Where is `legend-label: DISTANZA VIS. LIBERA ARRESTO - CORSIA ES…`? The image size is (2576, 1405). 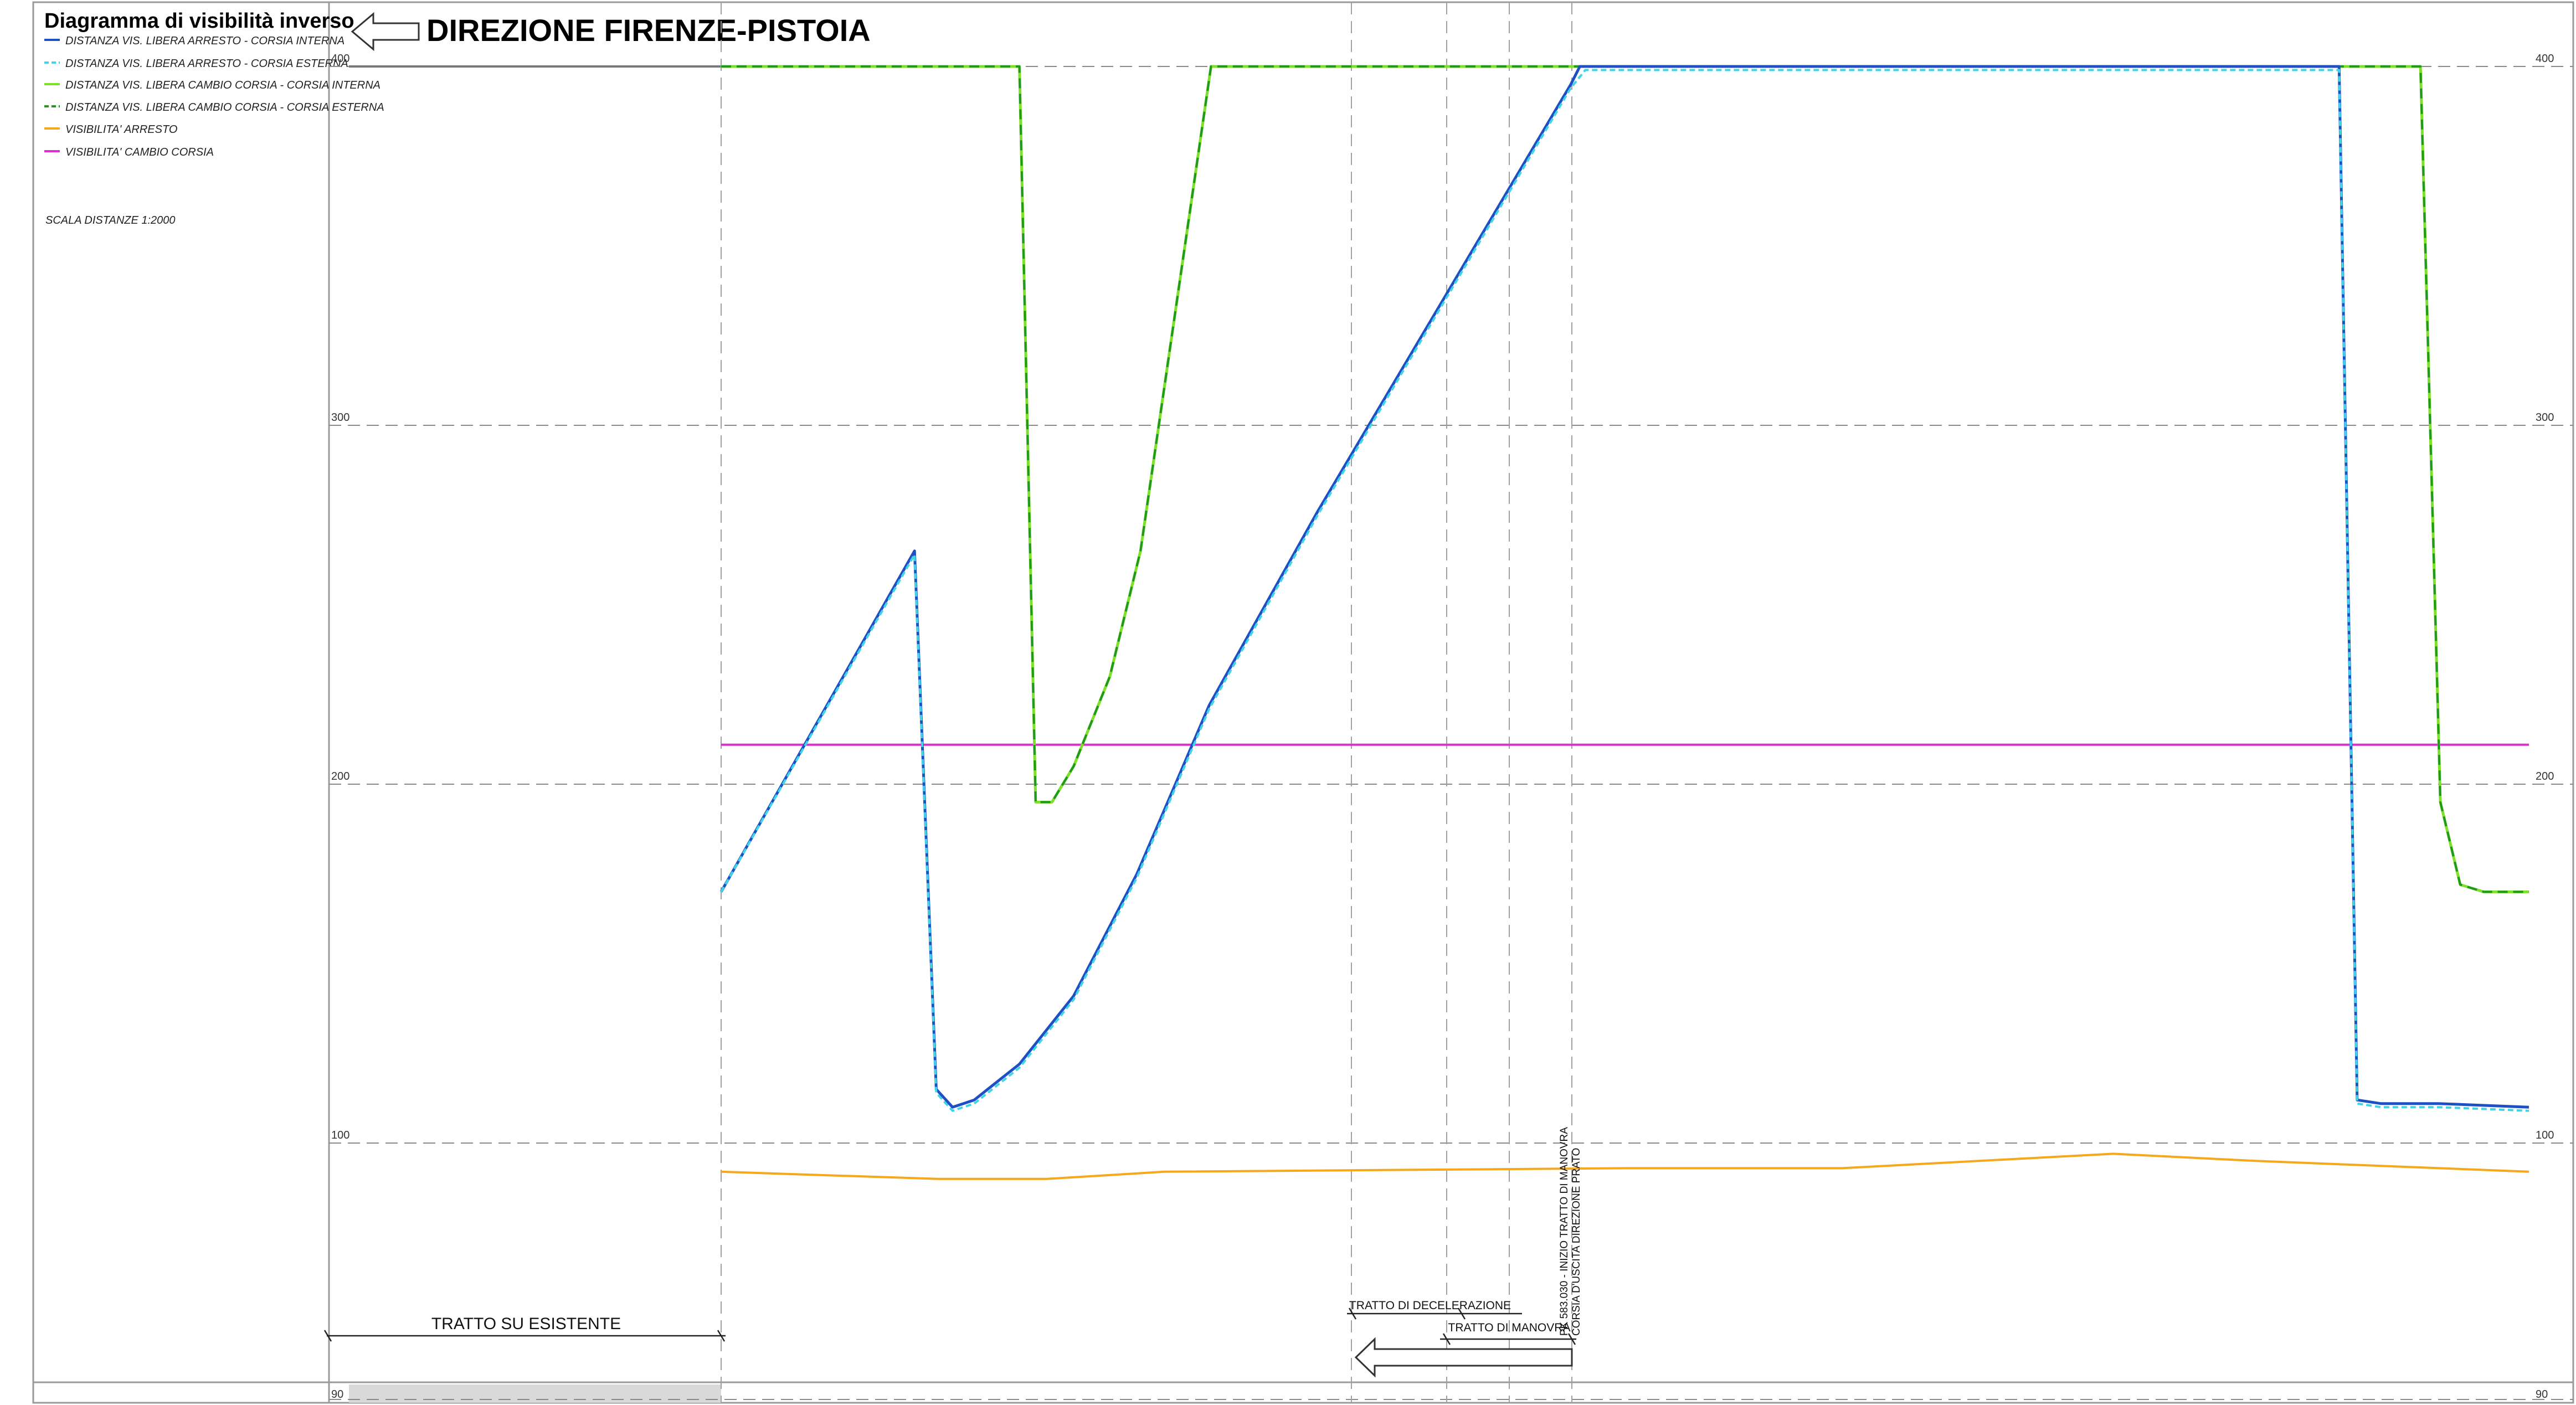
legend-label: DISTANZA VIS. LIBERA ARRESTO - CORSIA ES… is located at coordinates (206, 64).